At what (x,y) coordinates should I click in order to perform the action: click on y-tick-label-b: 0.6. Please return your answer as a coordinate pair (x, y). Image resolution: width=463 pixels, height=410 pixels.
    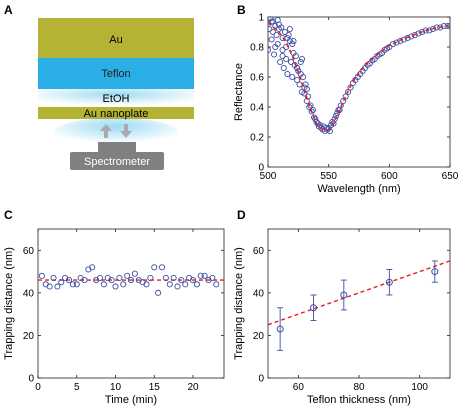
    Looking at the image, I should click on (257, 78).